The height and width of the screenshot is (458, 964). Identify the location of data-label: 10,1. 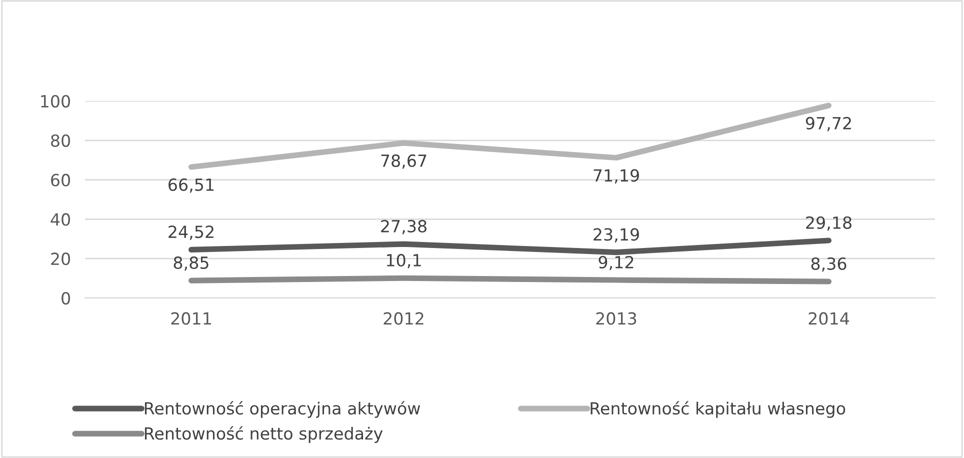
(404, 261).